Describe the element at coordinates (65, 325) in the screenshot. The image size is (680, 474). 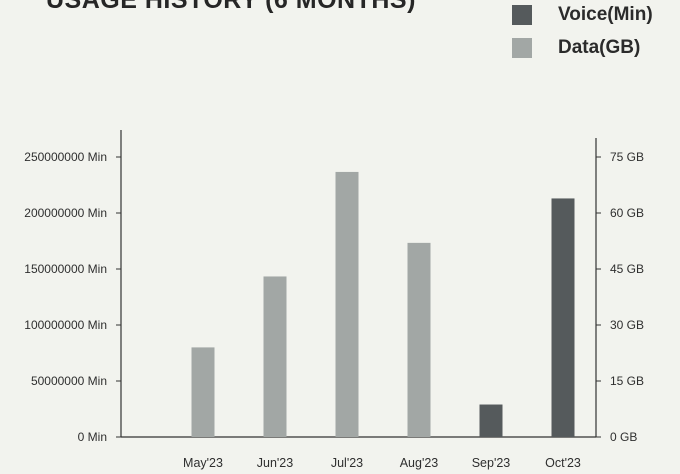
I see `left-tick-label: 100000000 Min` at that location.